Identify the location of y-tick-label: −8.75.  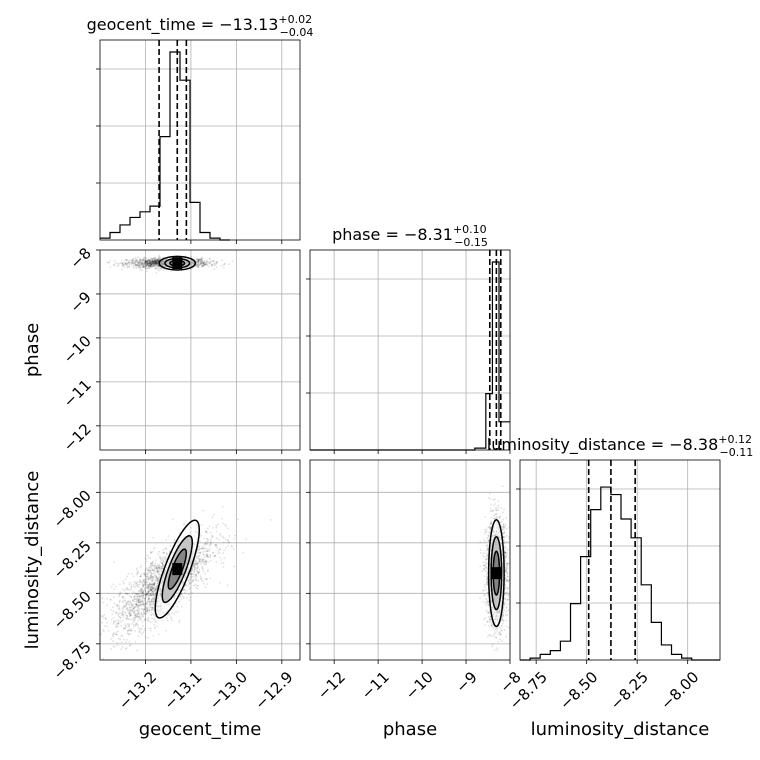
(72, 660).